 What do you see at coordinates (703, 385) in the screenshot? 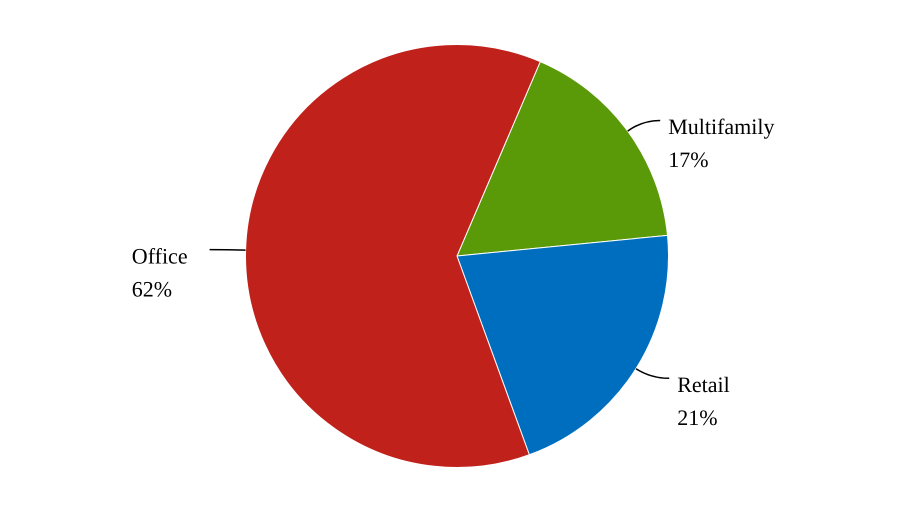
I see `slice-label: Retail` at bounding box center [703, 385].